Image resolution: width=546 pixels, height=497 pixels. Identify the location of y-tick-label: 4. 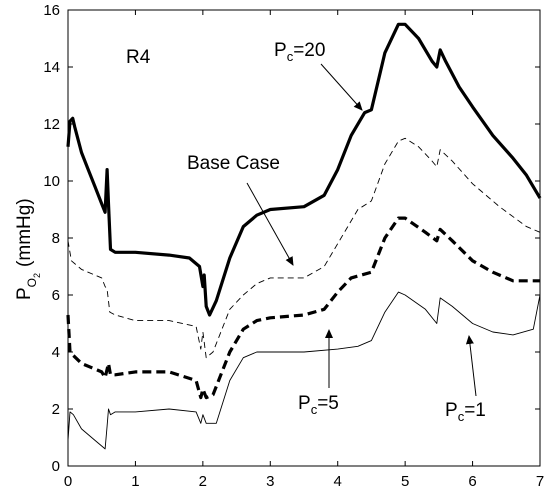
(56, 352).